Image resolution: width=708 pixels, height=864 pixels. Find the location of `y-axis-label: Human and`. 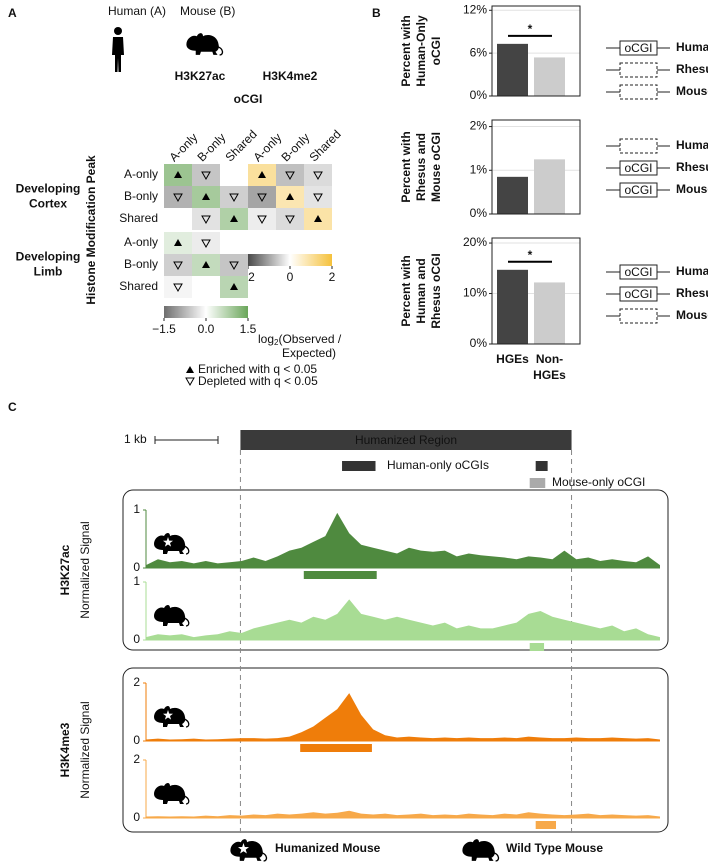

y-axis-label: Human and is located at coordinates (421, 290).